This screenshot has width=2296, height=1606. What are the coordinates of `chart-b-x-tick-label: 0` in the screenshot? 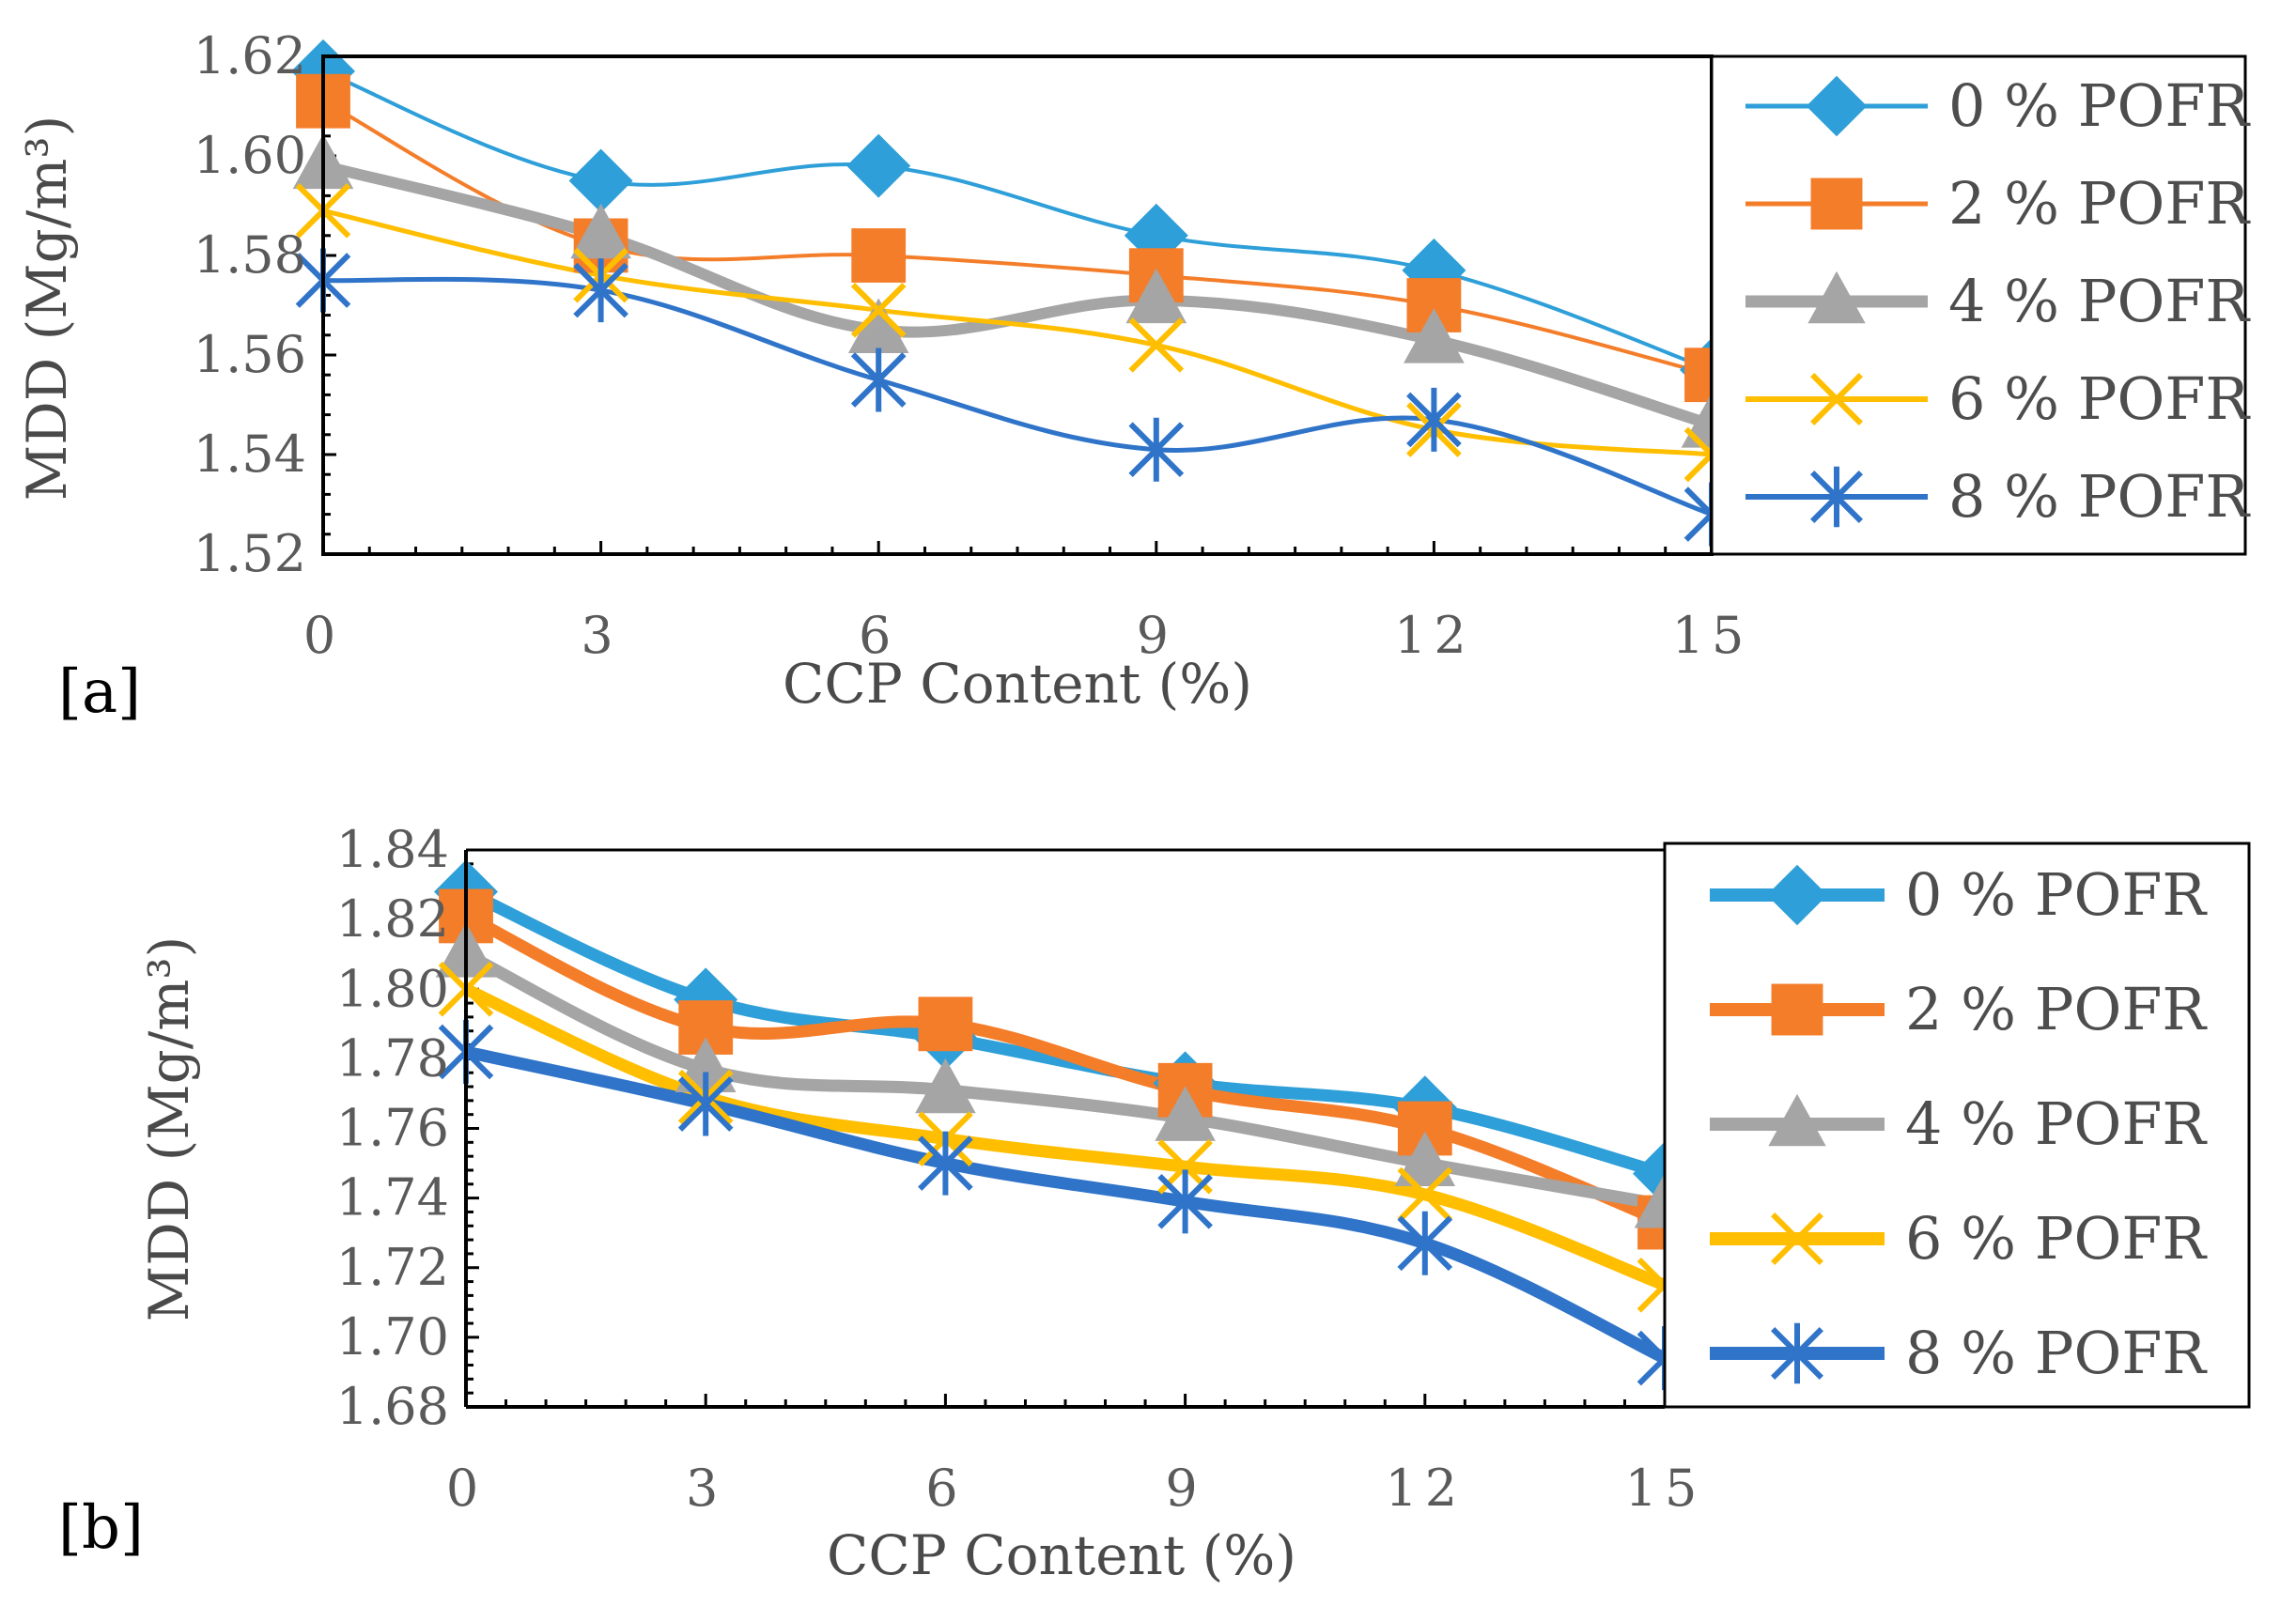 It's located at (466, 1488).